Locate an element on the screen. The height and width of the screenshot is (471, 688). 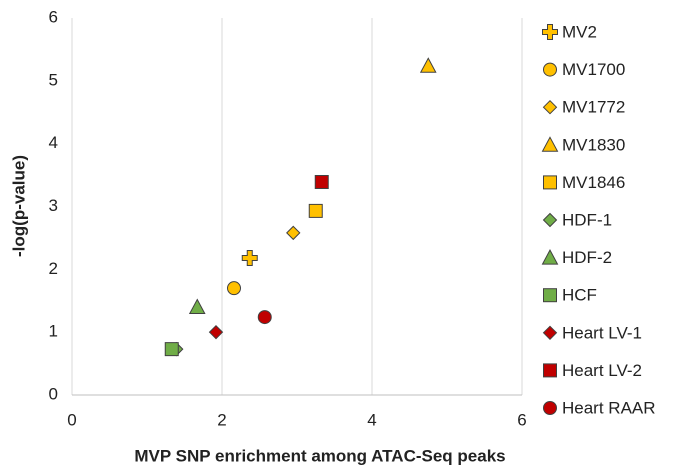
legend-label: HDF-1 is located at coordinates (587, 219).